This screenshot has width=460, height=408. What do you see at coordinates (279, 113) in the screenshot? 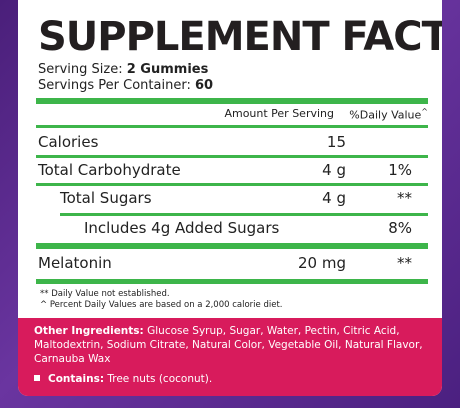
I see `column-header: Amount Per Serving` at bounding box center [279, 113].